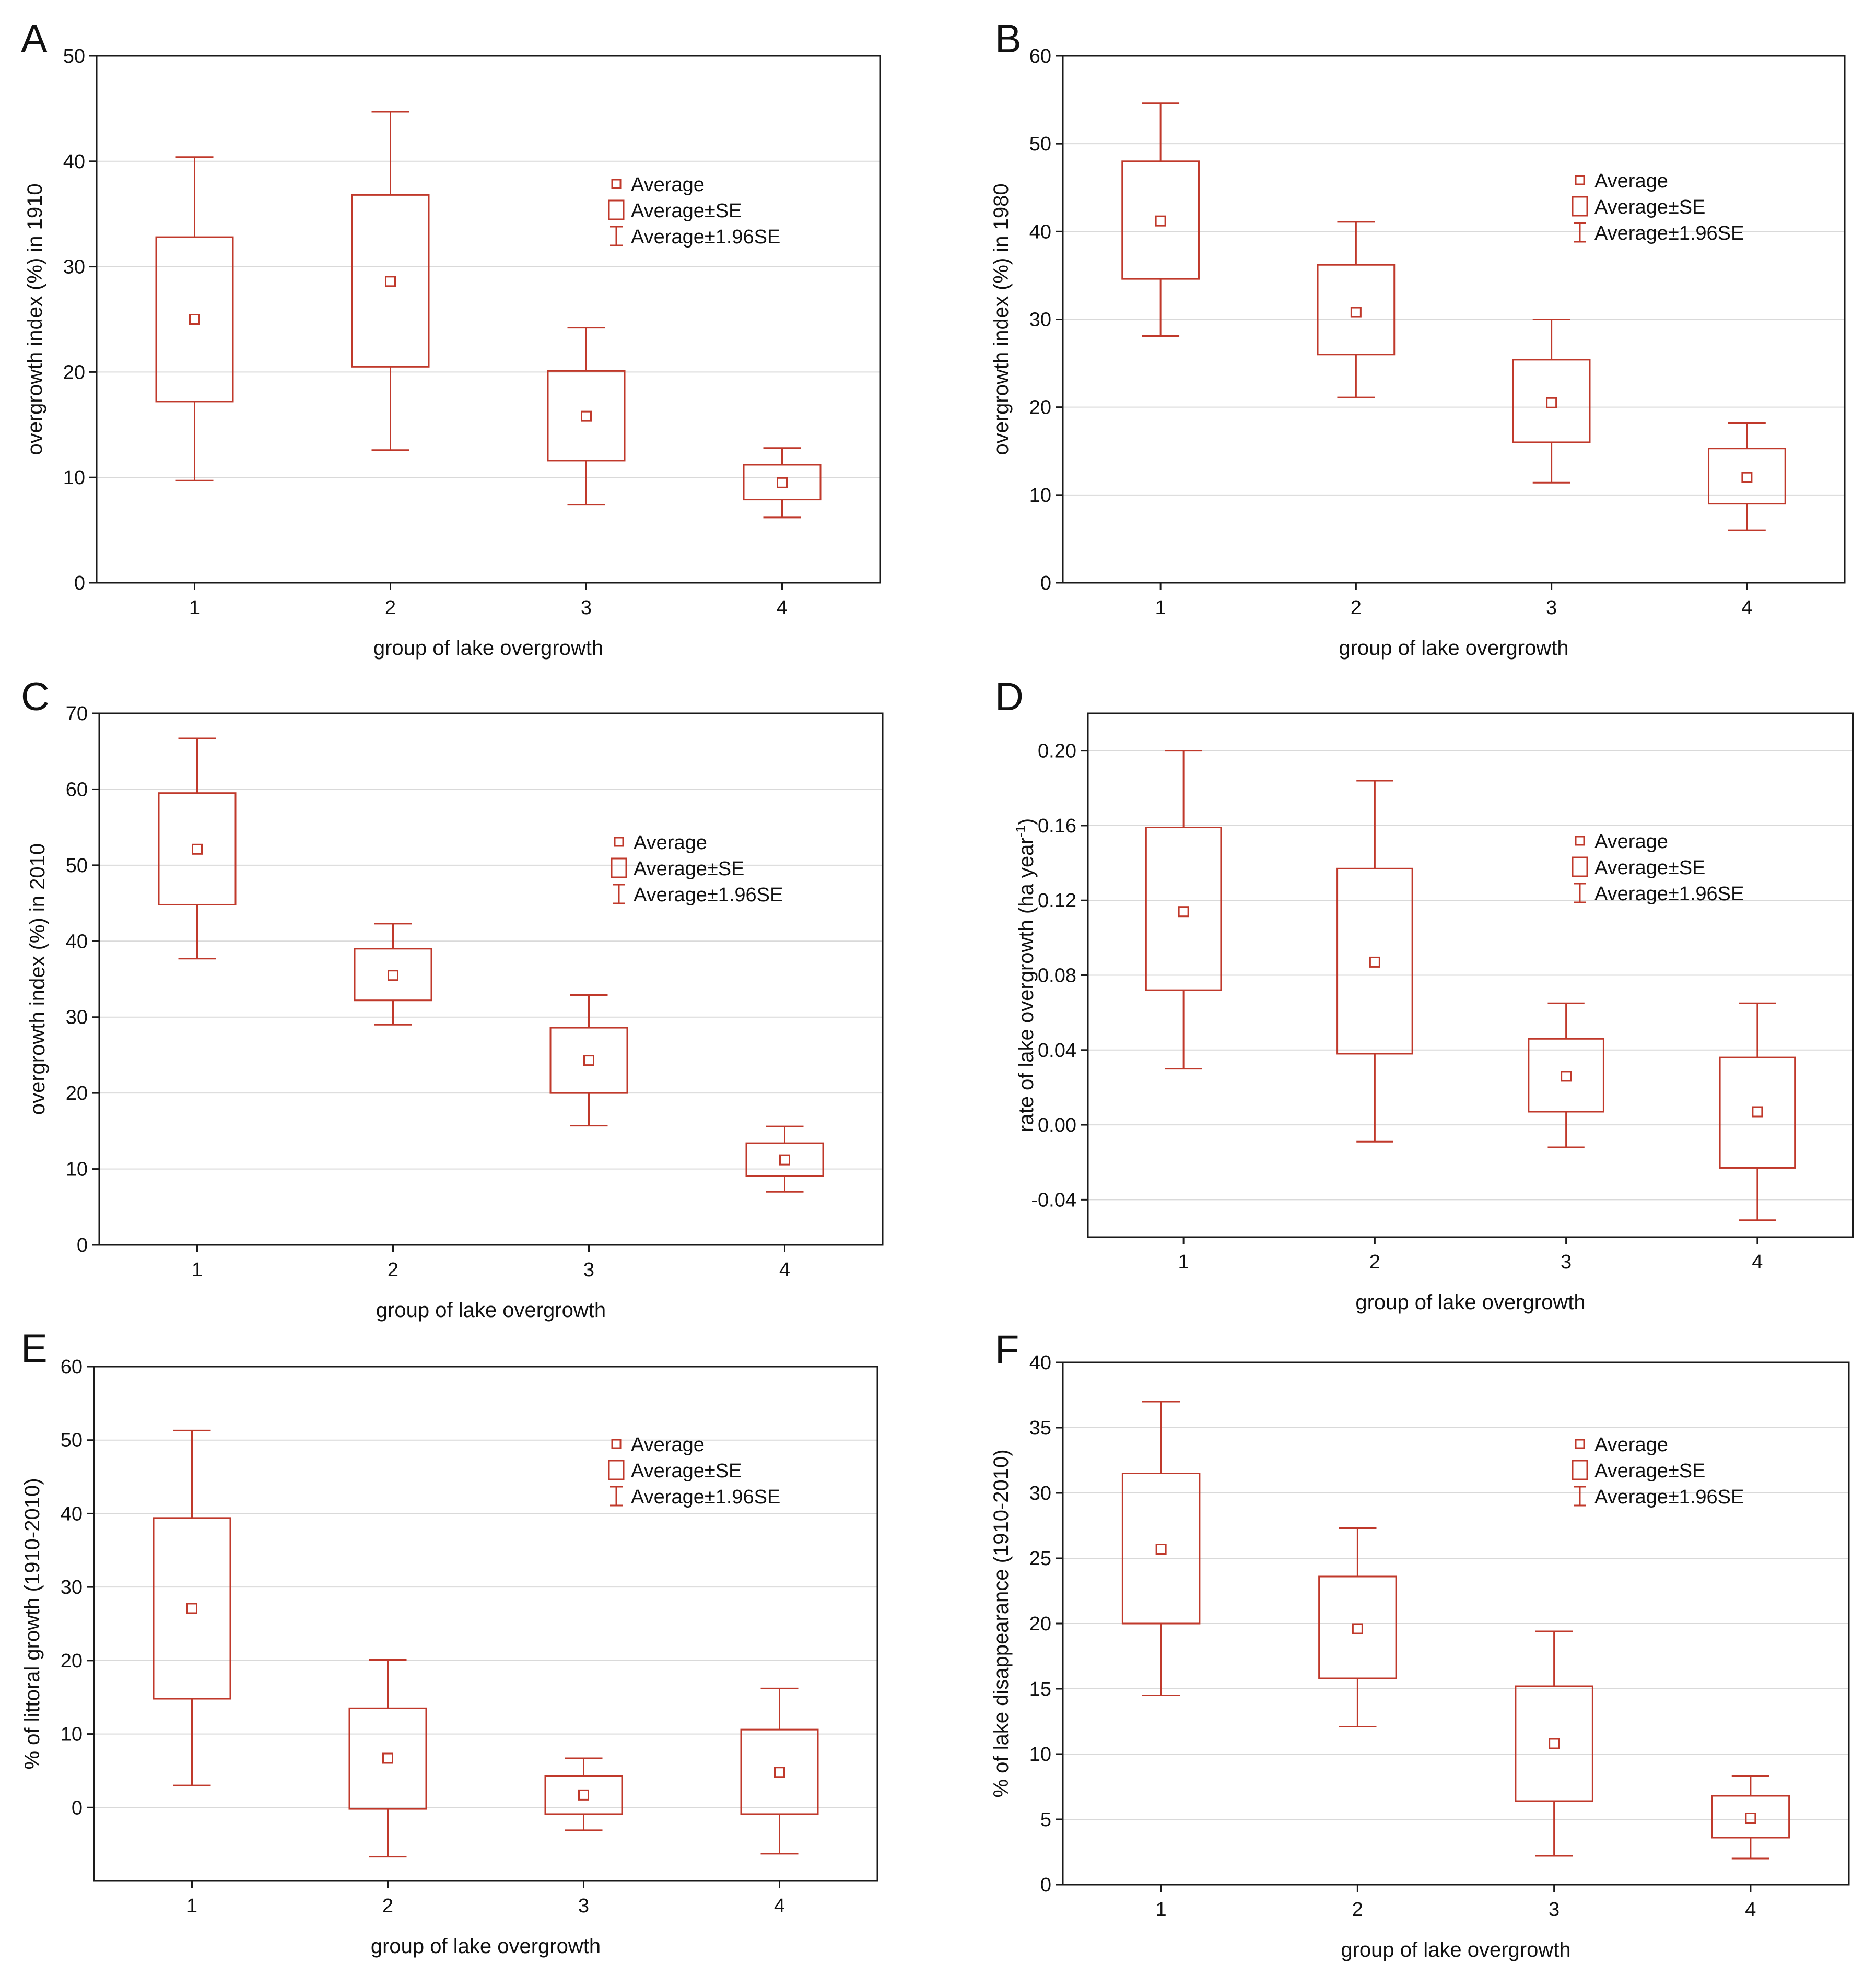 The width and height of the screenshot is (1876, 1976). What do you see at coordinates (1027, 984) in the screenshot?
I see `y-axis-label-text: rate of lake overgrowth (ha year` at bounding box center [1027, 984].